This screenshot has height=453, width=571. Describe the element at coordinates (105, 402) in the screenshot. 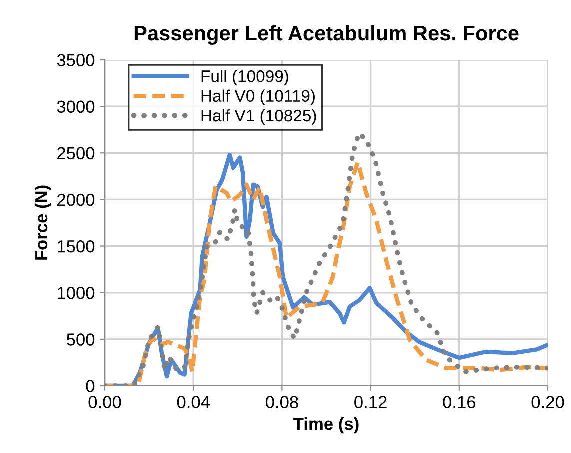

I see `x-tick-label: 0.00` at that location.